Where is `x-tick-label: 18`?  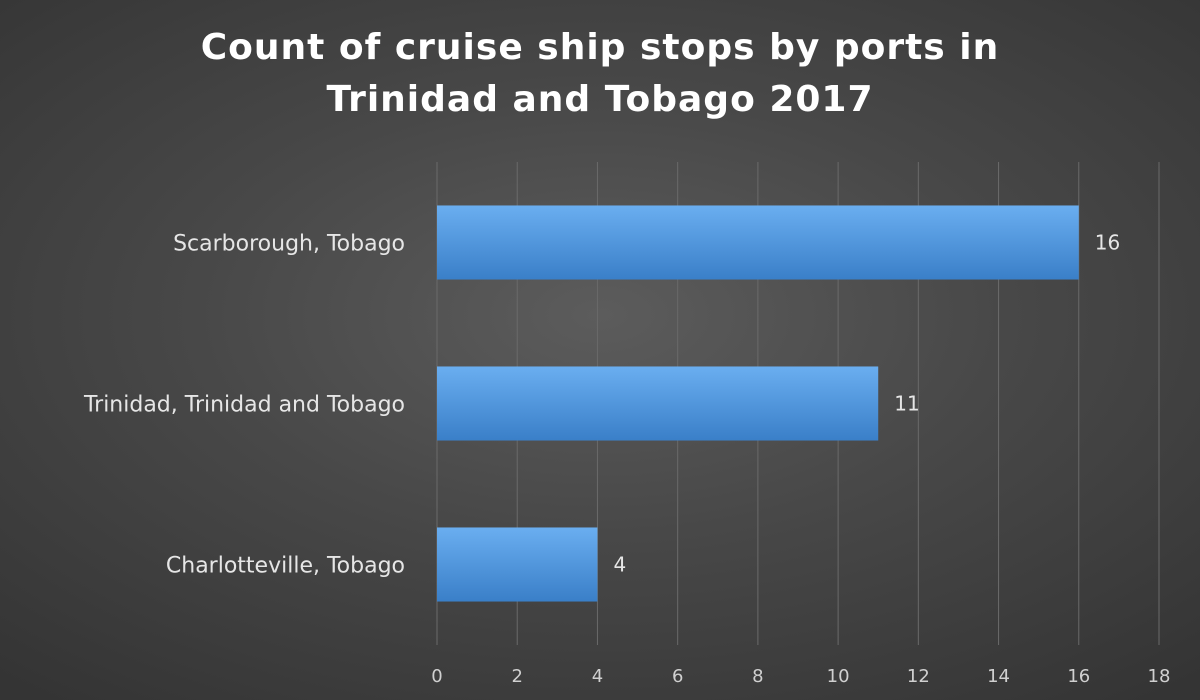 x-tick-label: 18 is located at coordinates (1159, 676).